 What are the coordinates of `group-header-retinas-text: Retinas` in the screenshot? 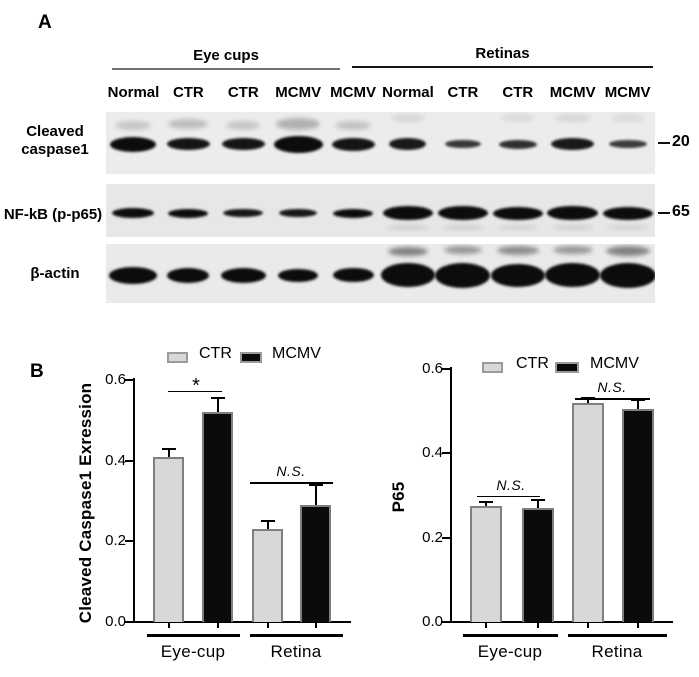 It's located at (502, 53).